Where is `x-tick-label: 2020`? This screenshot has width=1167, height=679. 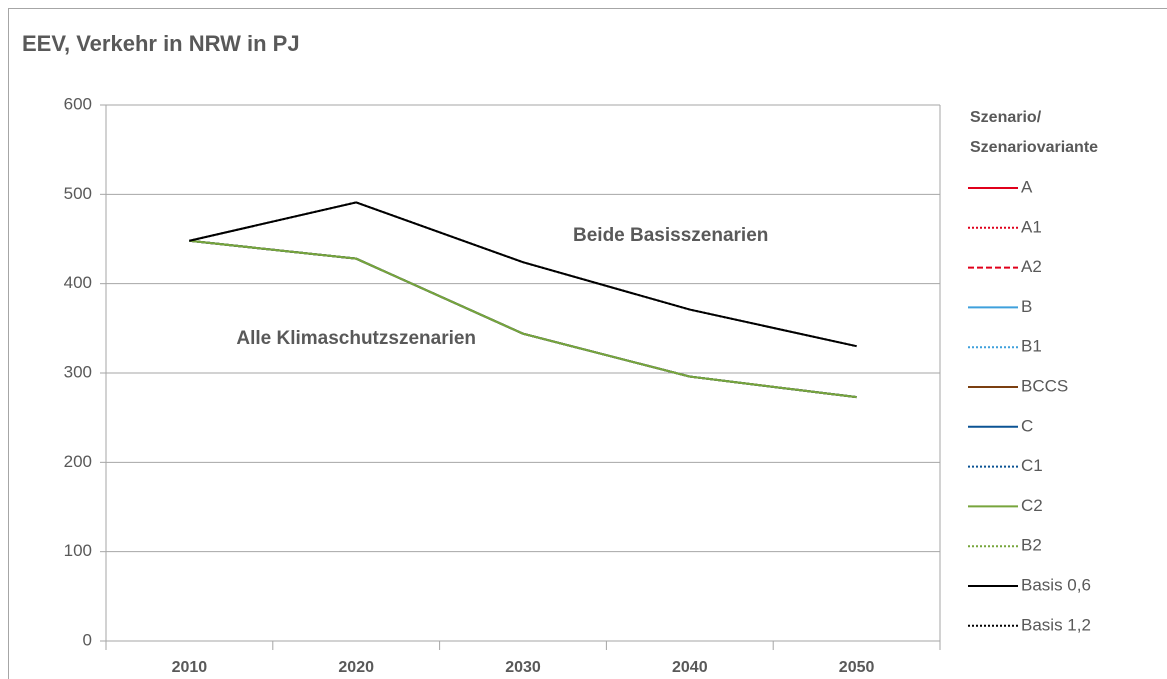
x-tick-label: 2020 is located at coordinates (356, 667).